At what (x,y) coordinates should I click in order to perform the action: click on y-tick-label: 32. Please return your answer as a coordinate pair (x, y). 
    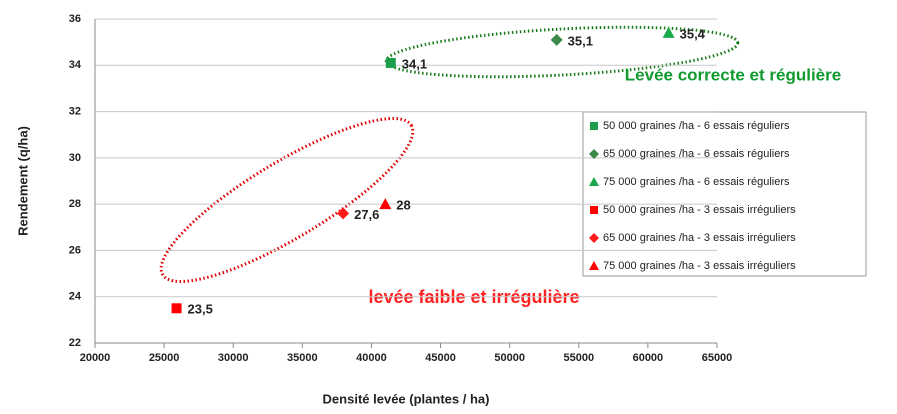
    Looking at the image, I should click on (75, 111).